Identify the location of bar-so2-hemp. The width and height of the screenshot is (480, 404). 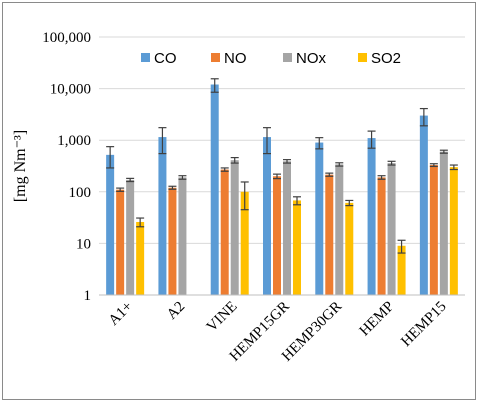
(401, 270).